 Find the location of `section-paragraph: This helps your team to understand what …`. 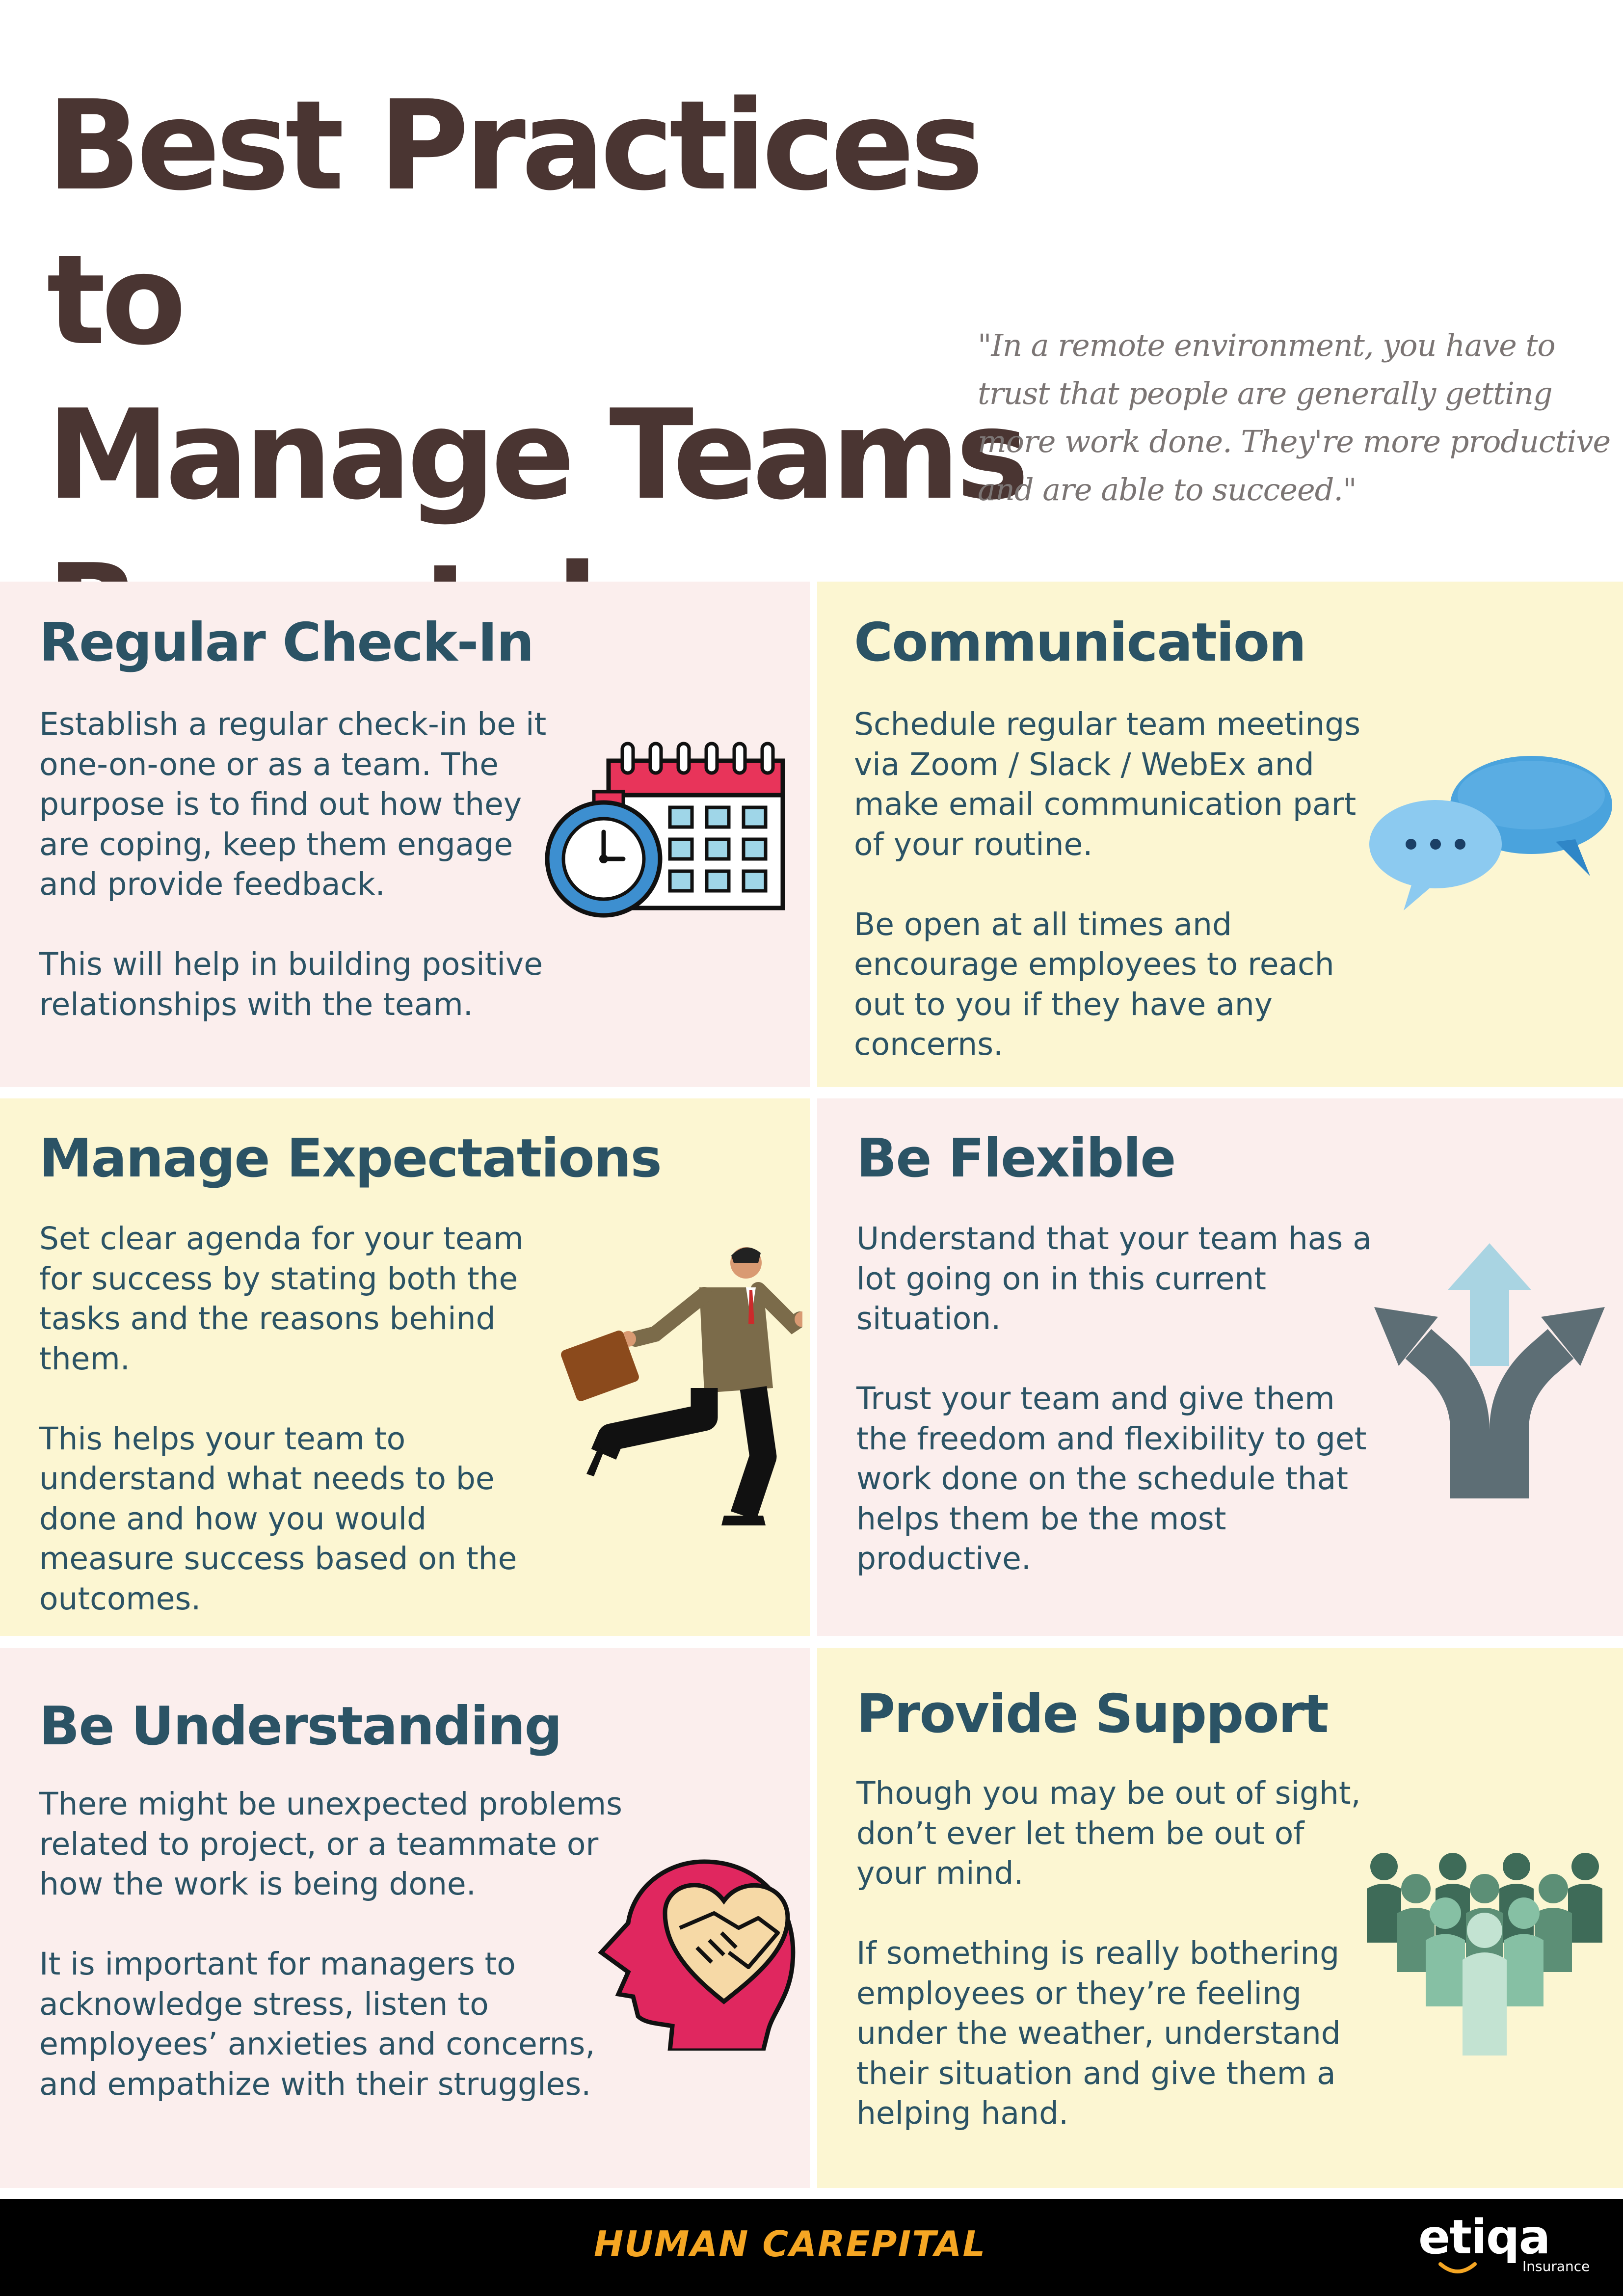

section-paragraph: This helps your team to understand what … is located at coordinates (278, 1518).